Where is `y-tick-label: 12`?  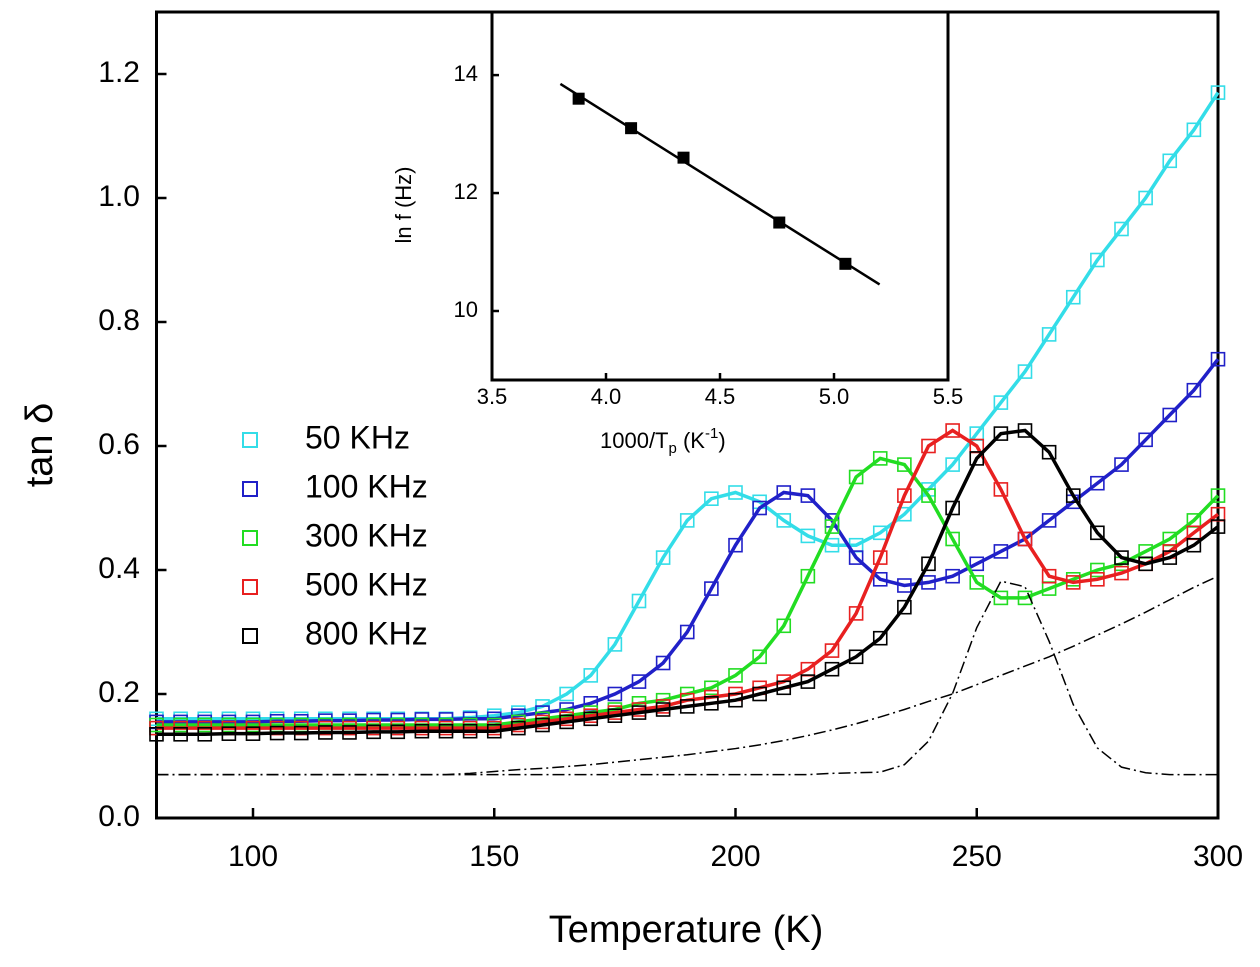 y-tick-label: 12 is located at coordinates (466, 191).